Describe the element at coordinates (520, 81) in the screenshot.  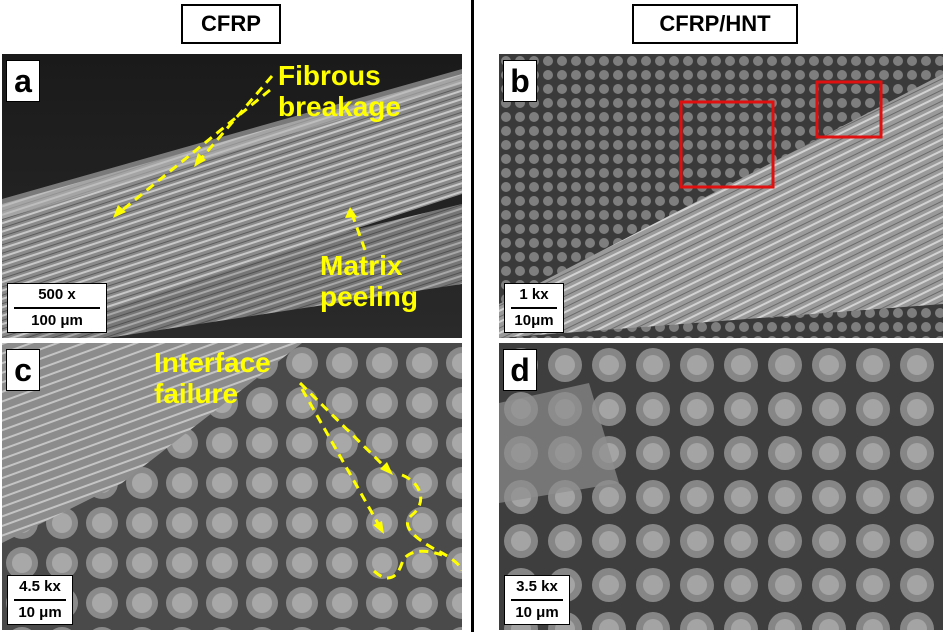
I see `panel-letter-b: b` at that location.